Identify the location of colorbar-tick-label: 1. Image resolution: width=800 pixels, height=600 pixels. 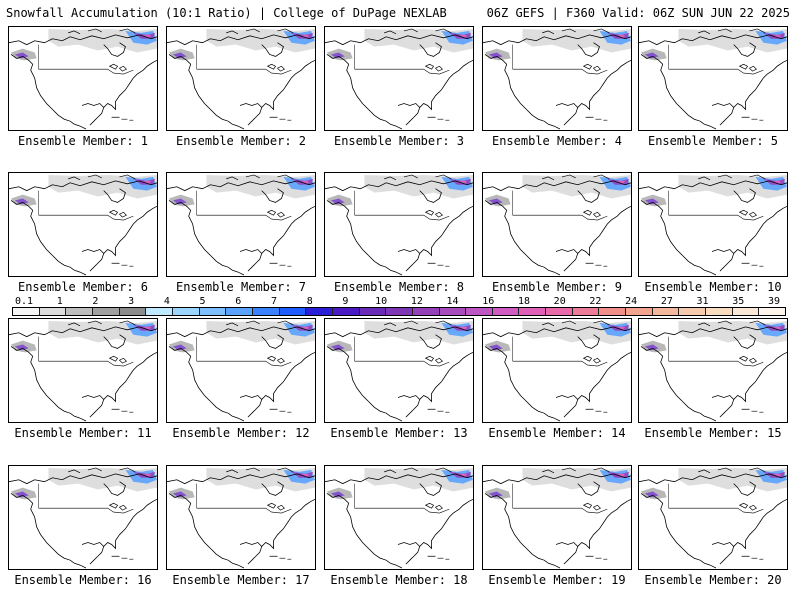
(59, 301).